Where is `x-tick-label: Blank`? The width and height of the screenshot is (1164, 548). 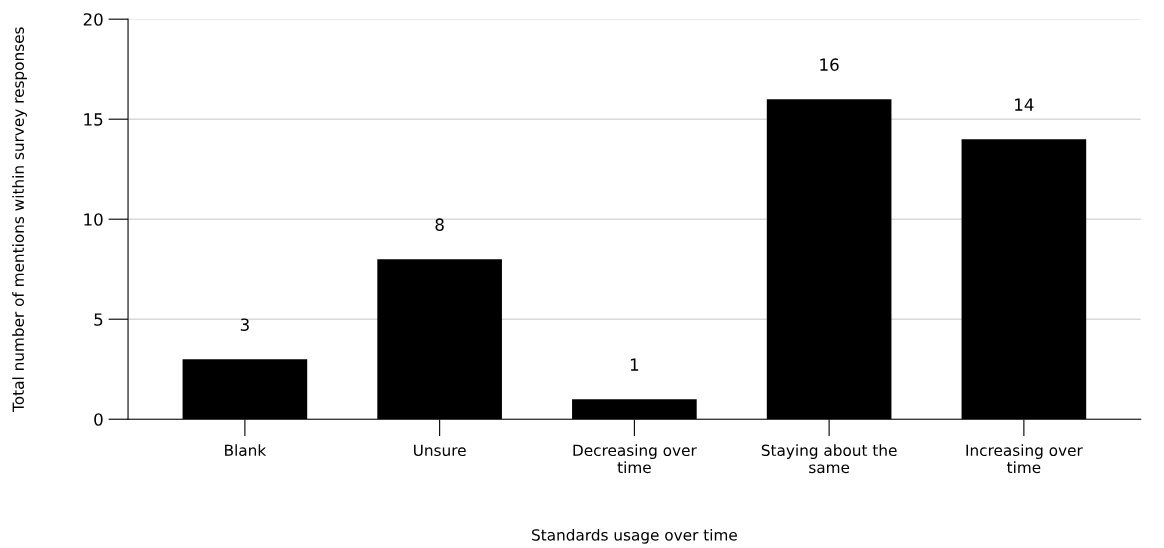
x-tick-label: Blank is located at coordinates (246, 450).